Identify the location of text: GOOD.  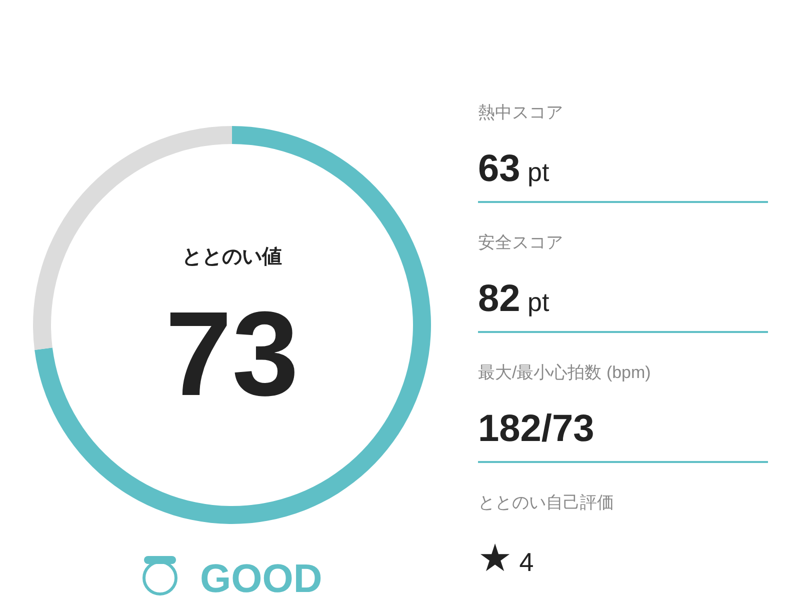
(261, 578).